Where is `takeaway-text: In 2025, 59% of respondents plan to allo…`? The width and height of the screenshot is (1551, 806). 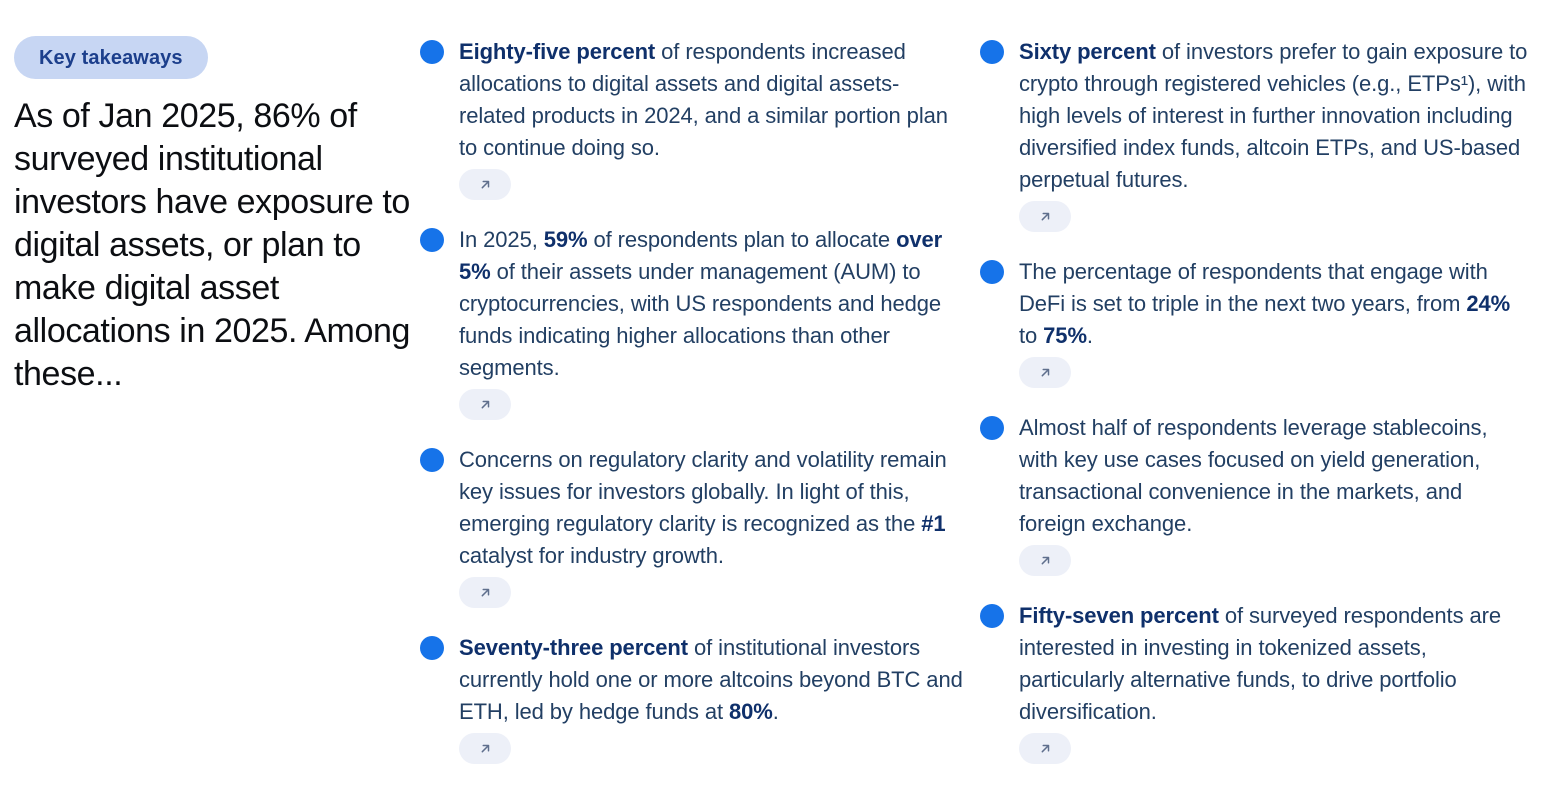
takeaway-text: In 2025, 59% of respondents plan to allo… is located at coordinates (701, 303).